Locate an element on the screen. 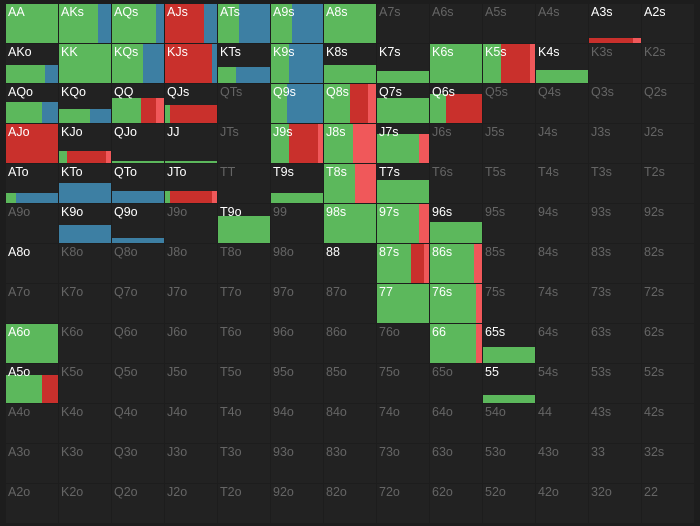  hand-cell-t7s: T7s is located at coordinates (403, 183).